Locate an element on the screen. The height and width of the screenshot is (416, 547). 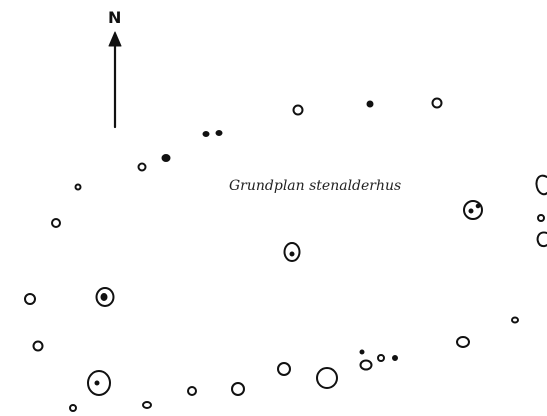
diagram-caption: Grundplan stenalderhus is located at coordinates (315, 186).